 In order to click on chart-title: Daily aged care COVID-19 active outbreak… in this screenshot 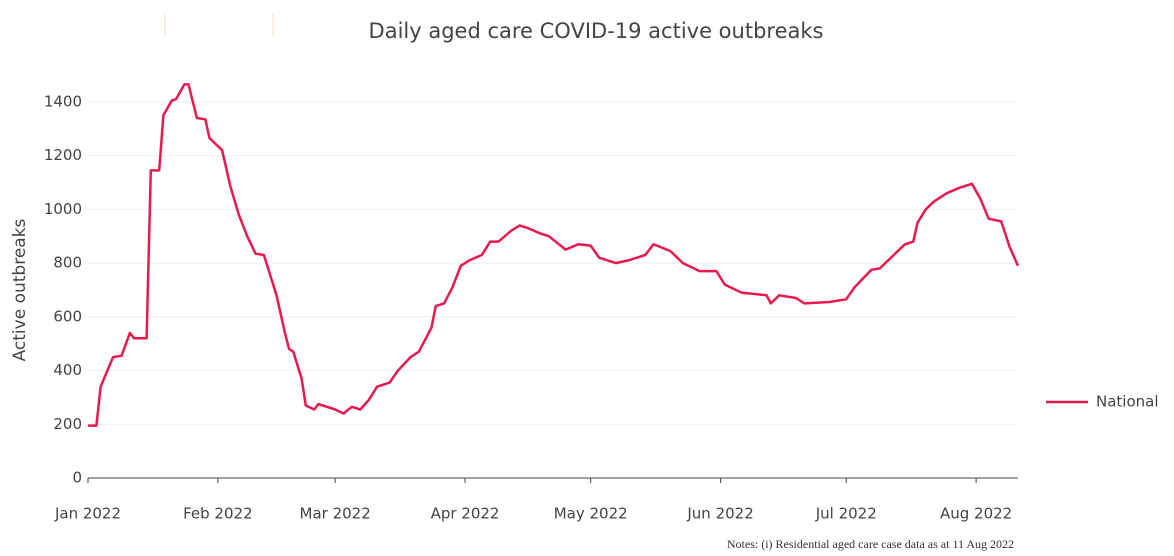, I will do `click(596, 31)`.